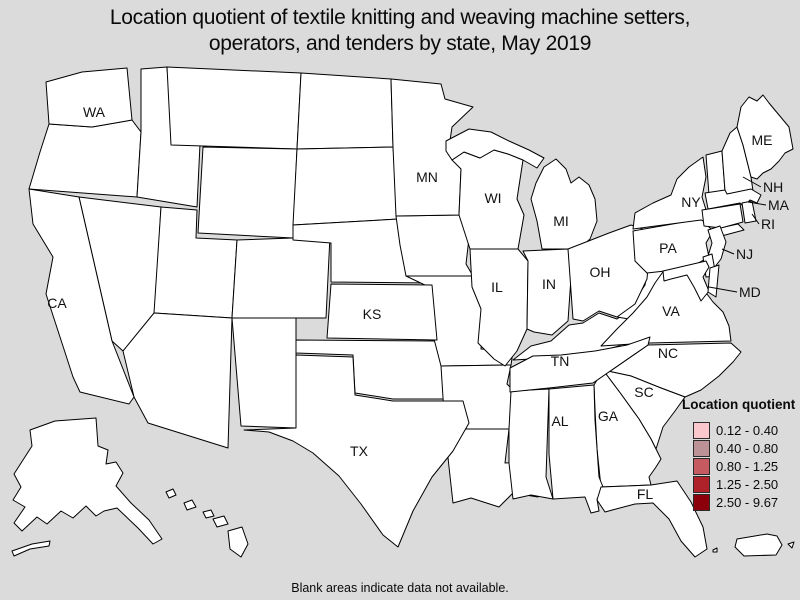 The width and height of the screenshot is (800, 600). Describe the element at coordinates (247, 192) in the screenshot. I see `state-wy` at that location.